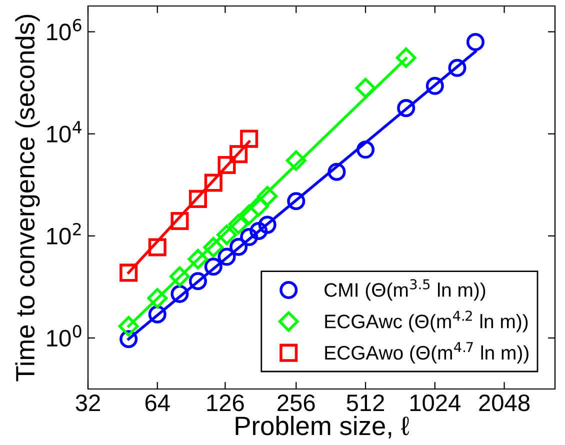 This screenshot has width=565, height=445. I want to click on x-tick-label: 512, so click(365, 403).